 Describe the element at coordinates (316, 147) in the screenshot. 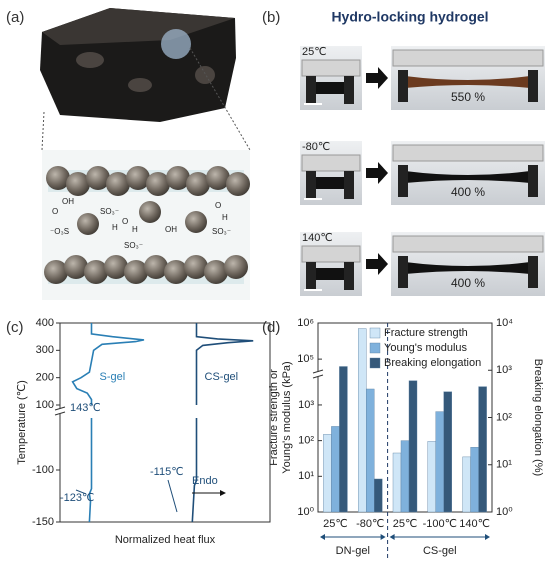

I see `temperature-label: -80℃` at that location.